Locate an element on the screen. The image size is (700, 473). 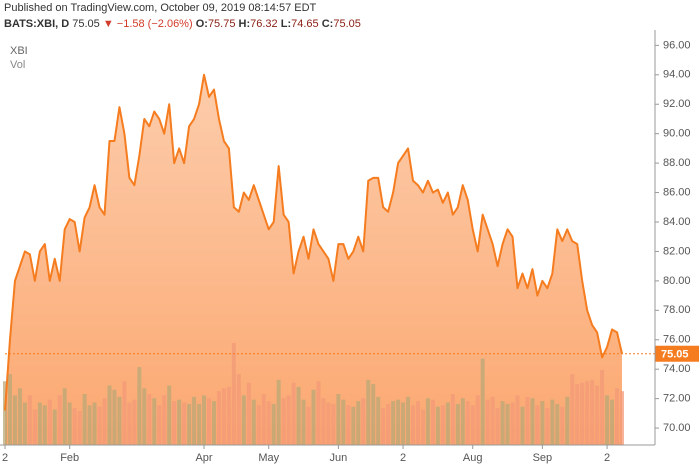
down-arrow: ▼ is located at coordinates (108, 24).